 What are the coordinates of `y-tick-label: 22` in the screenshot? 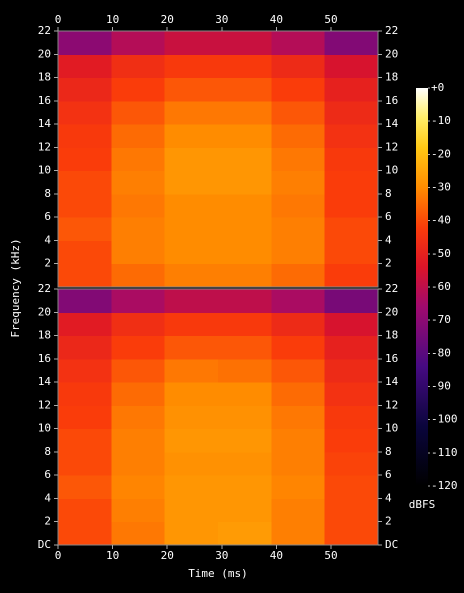 It's located at (44, 288).